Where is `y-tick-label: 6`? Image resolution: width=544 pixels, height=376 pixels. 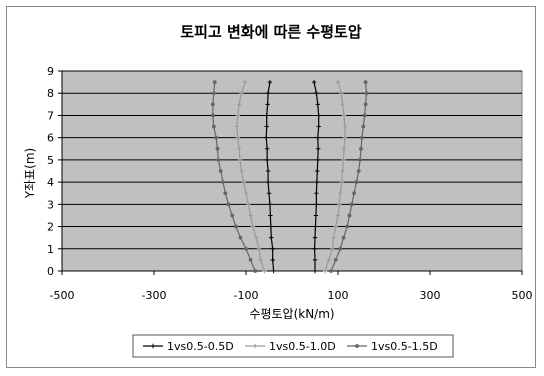
y-tick-label: 6 is located at coordinates (50, 138).